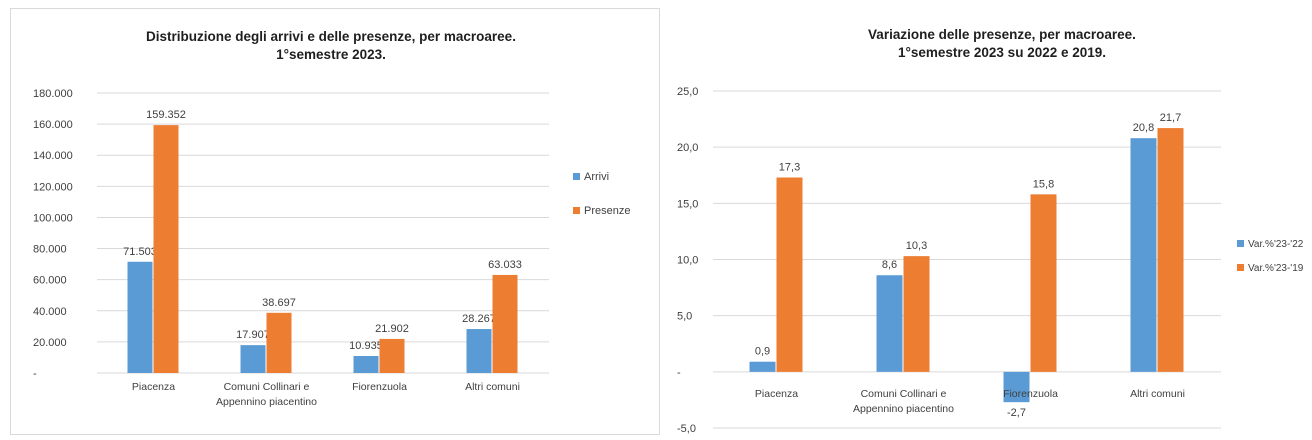  What do you see at coordinates (140, 252) in the screenshot?
I see `data-label: 71.503` at bounding box center [140, 252].